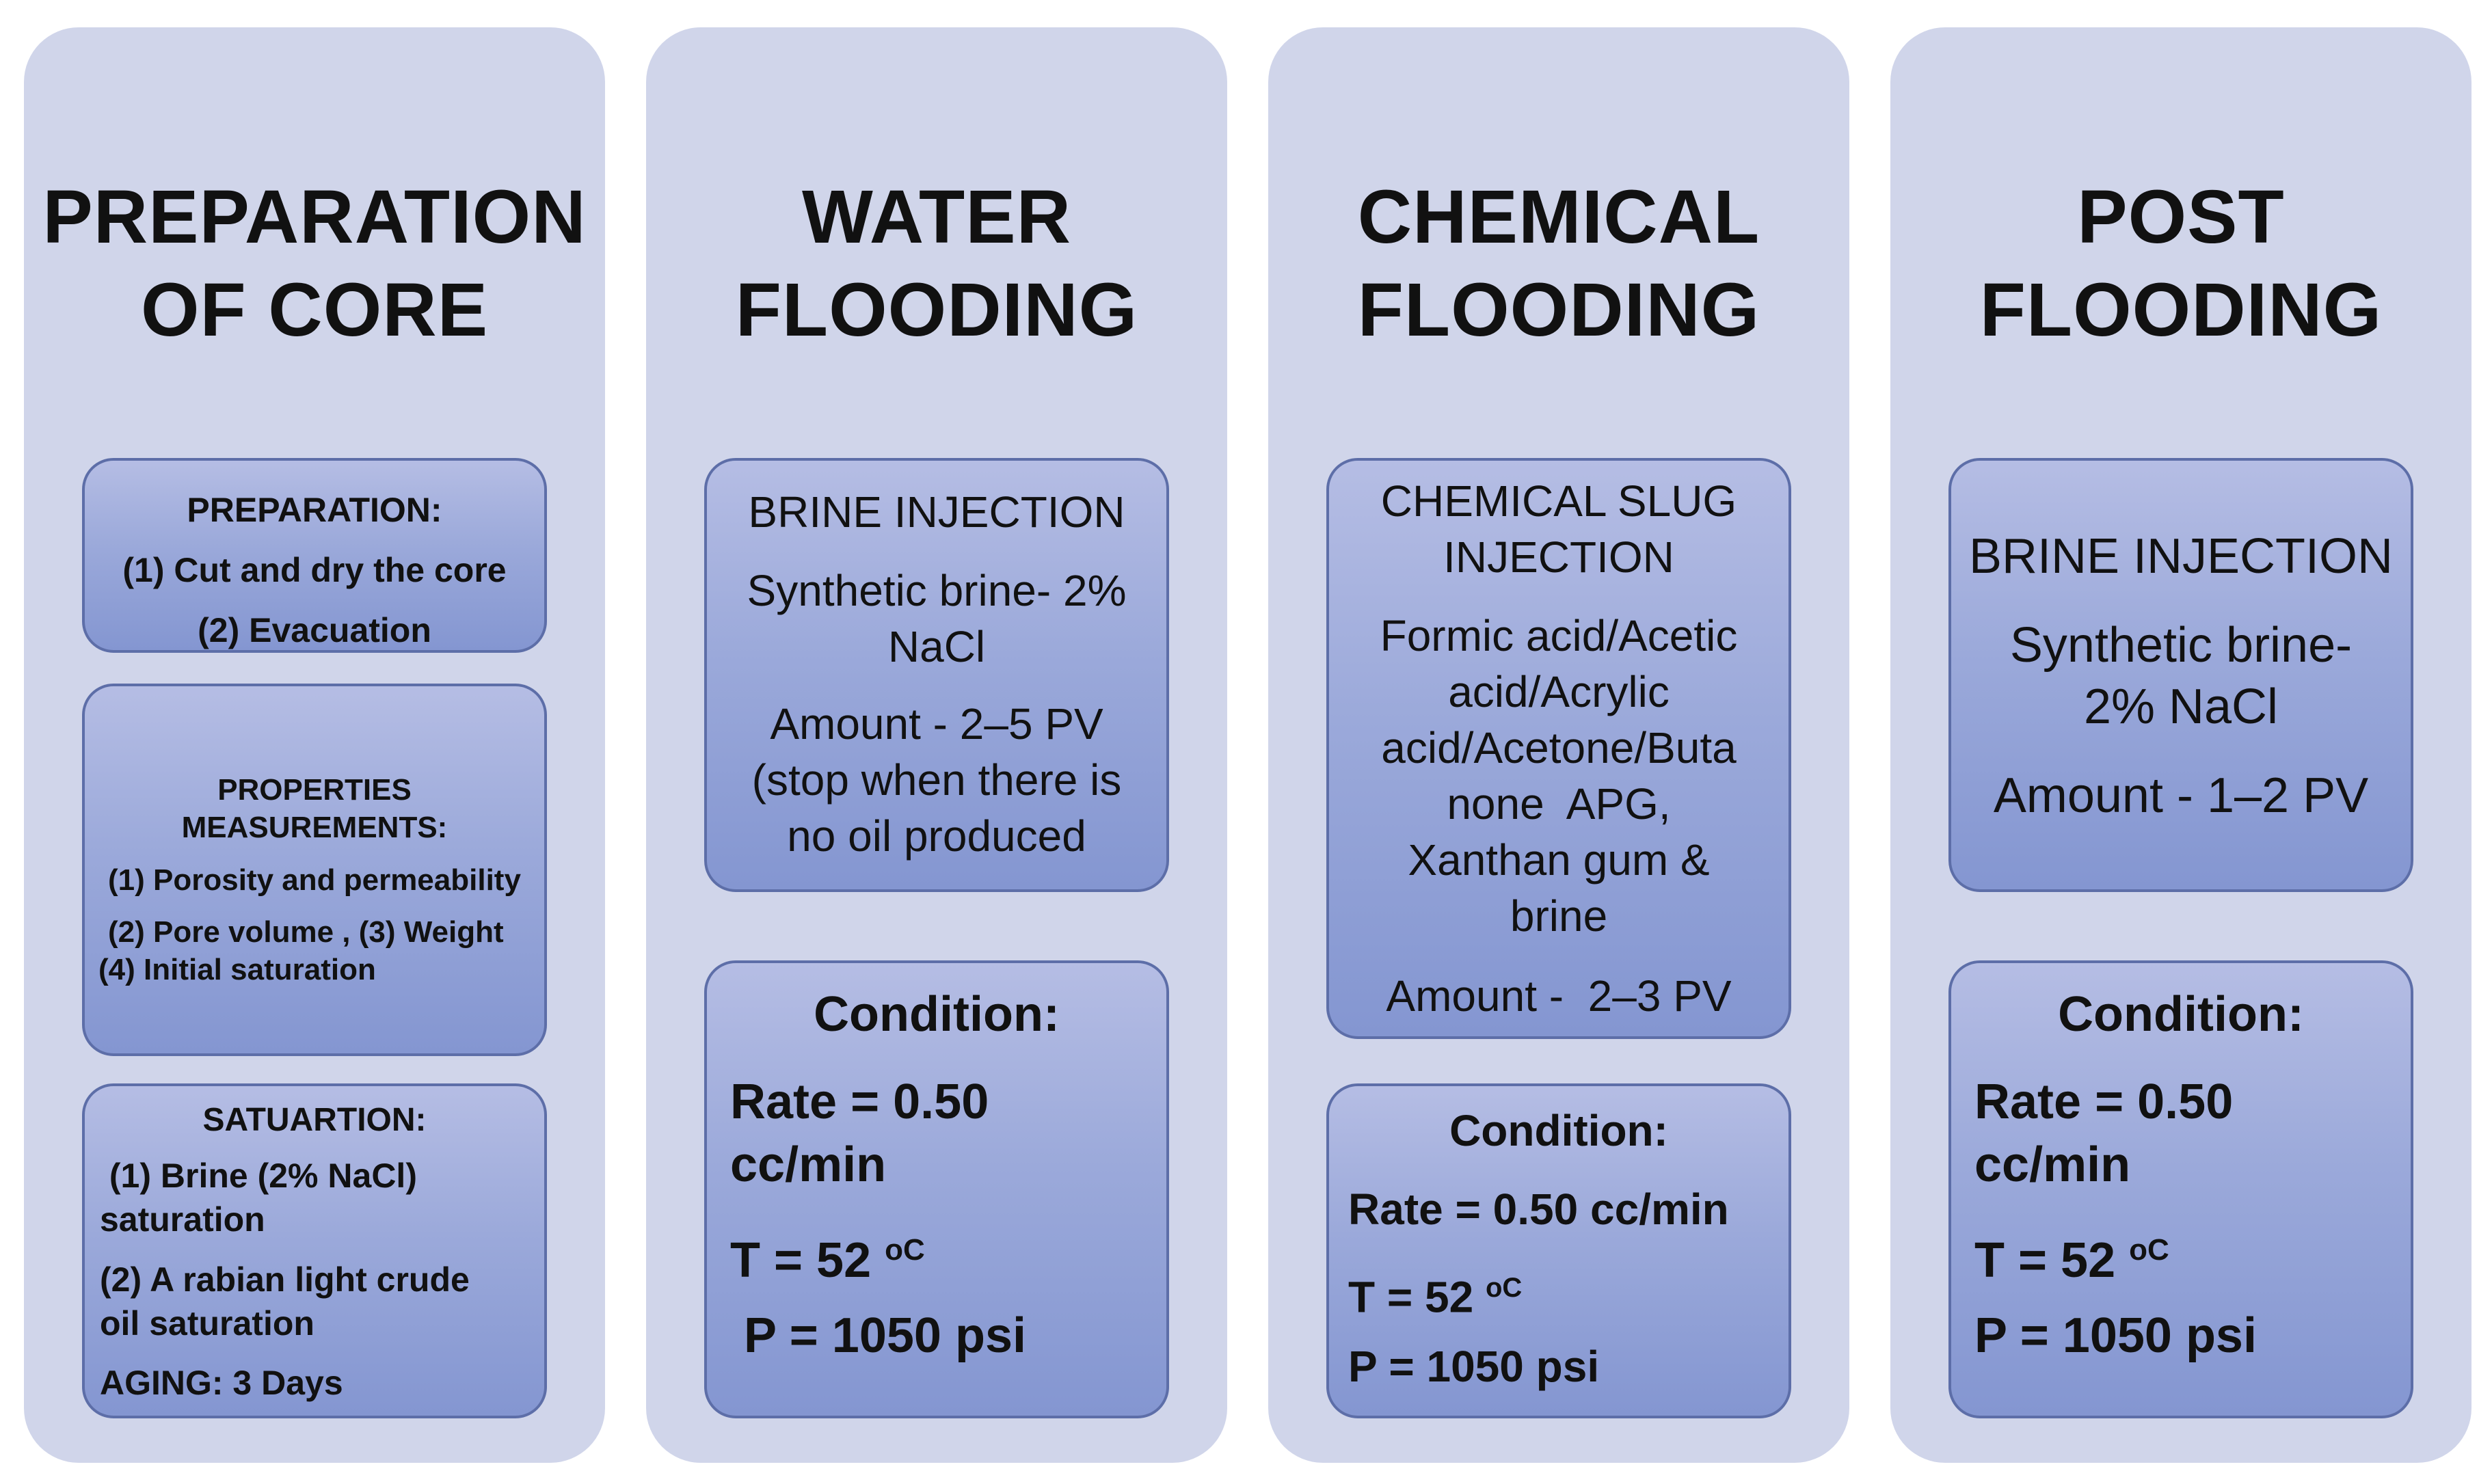 The width and height of the screenshot is (2492, 1484). Describe the element at coordinates (1559, 217) in the screenshot. I see `column-title-line: CHEMICAL` at that location.